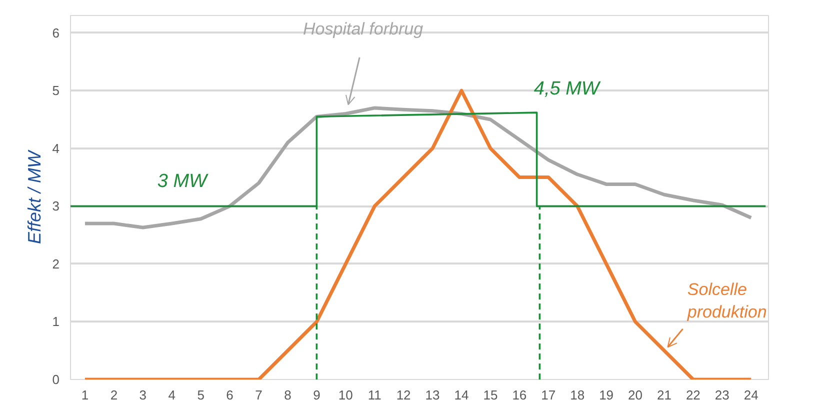  I want to click on x-tick-label: 19, so click(606, 395).